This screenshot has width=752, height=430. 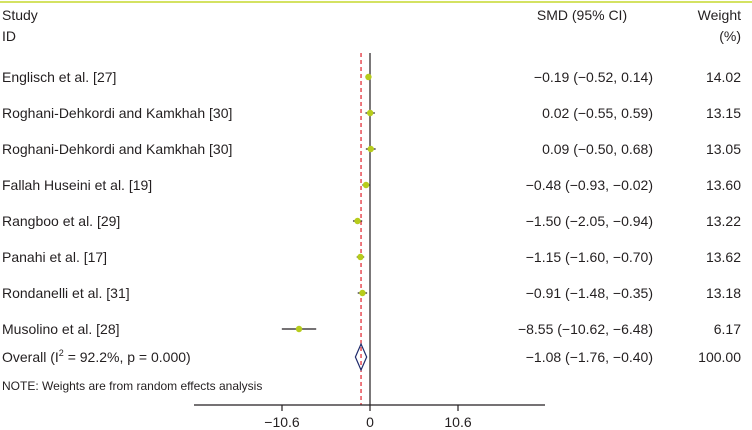 What do you see at coordinates (20, 15) in the screenshot?
I see `header-study: Study` at bounding box center [20, 15].